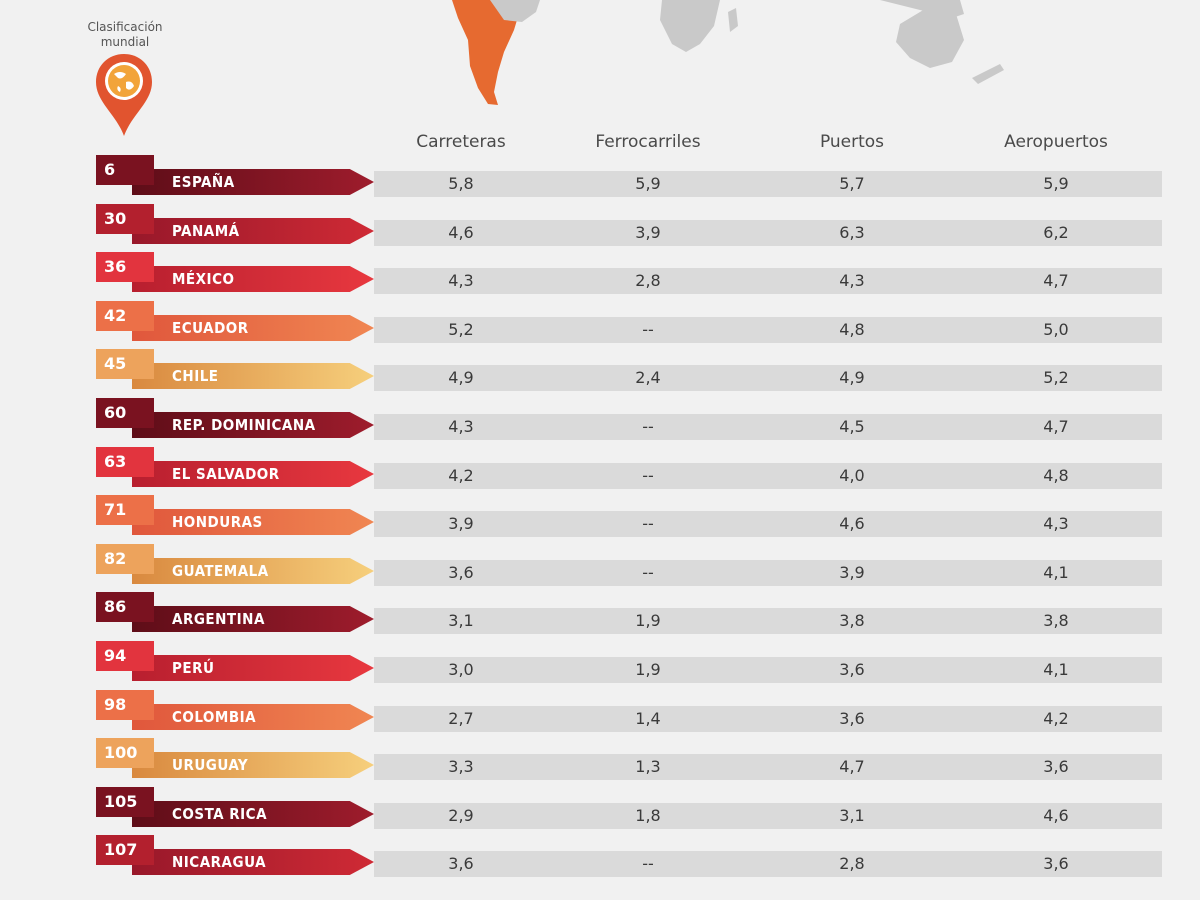 This screenshot has width=1200, height=900. I want to click on table-row: 94 PERÚ 3,0 1,9 3,6 4,1, so click(600, 666).